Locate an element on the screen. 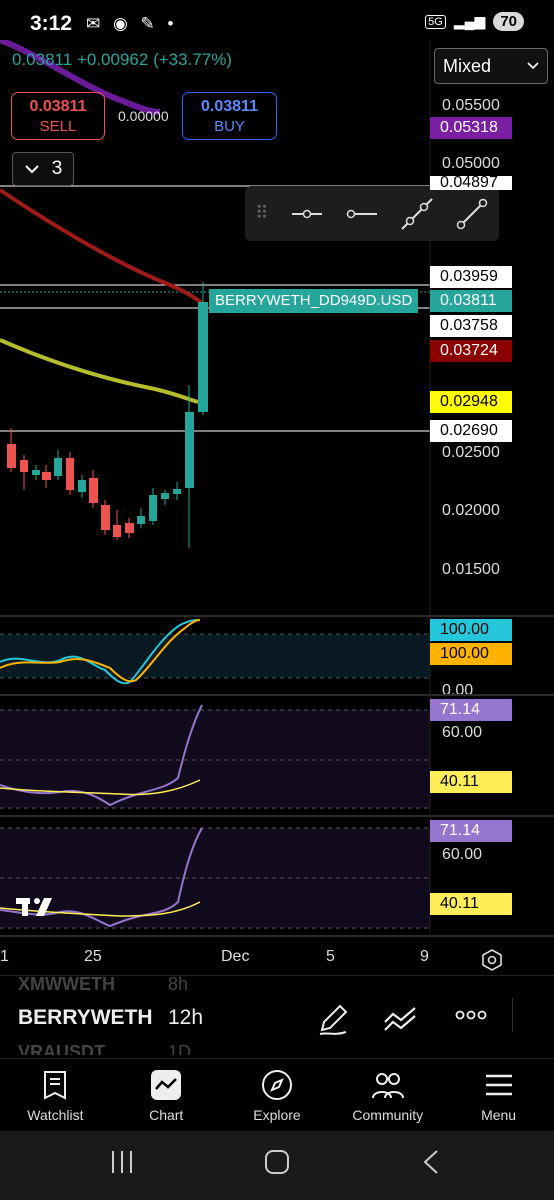  ma-purple-price: 0.05318 is located at coordinates (471, 128).